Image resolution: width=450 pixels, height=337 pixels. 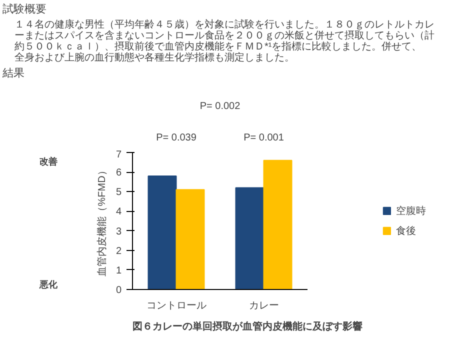 I want to click on text: 改善, so click(x=49, y=161).